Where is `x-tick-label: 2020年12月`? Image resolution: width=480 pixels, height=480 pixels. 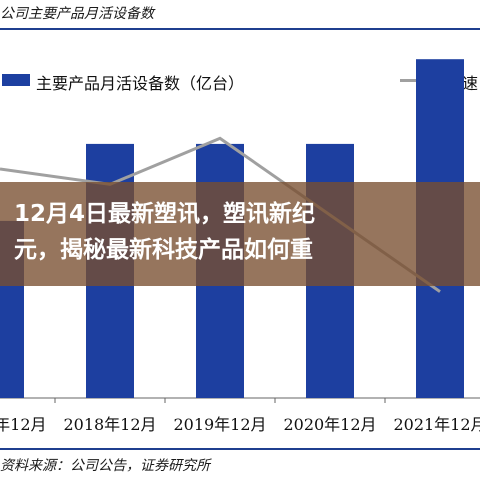
x-tick-label: 2020年12月 is located at coordinates (330, 424).